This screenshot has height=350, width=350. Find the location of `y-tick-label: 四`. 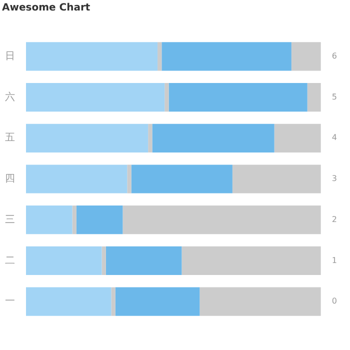

y-tick-label: 四 is located at coordinates (10, 179).